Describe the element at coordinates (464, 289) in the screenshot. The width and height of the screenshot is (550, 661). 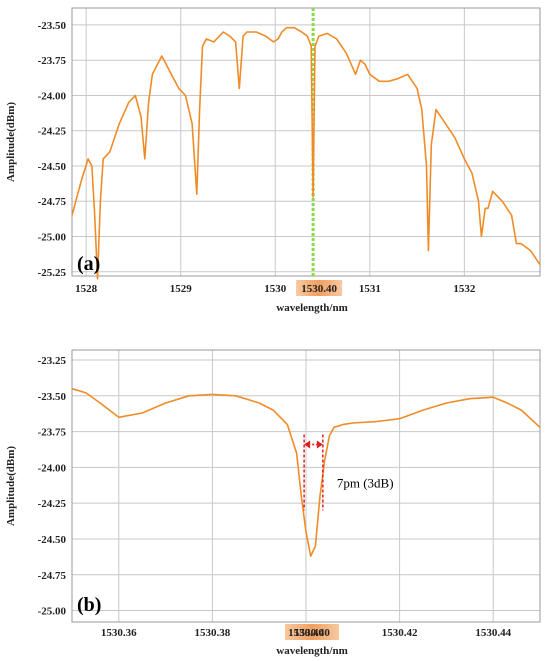
I see `x-tick-label: 1532` at that location.